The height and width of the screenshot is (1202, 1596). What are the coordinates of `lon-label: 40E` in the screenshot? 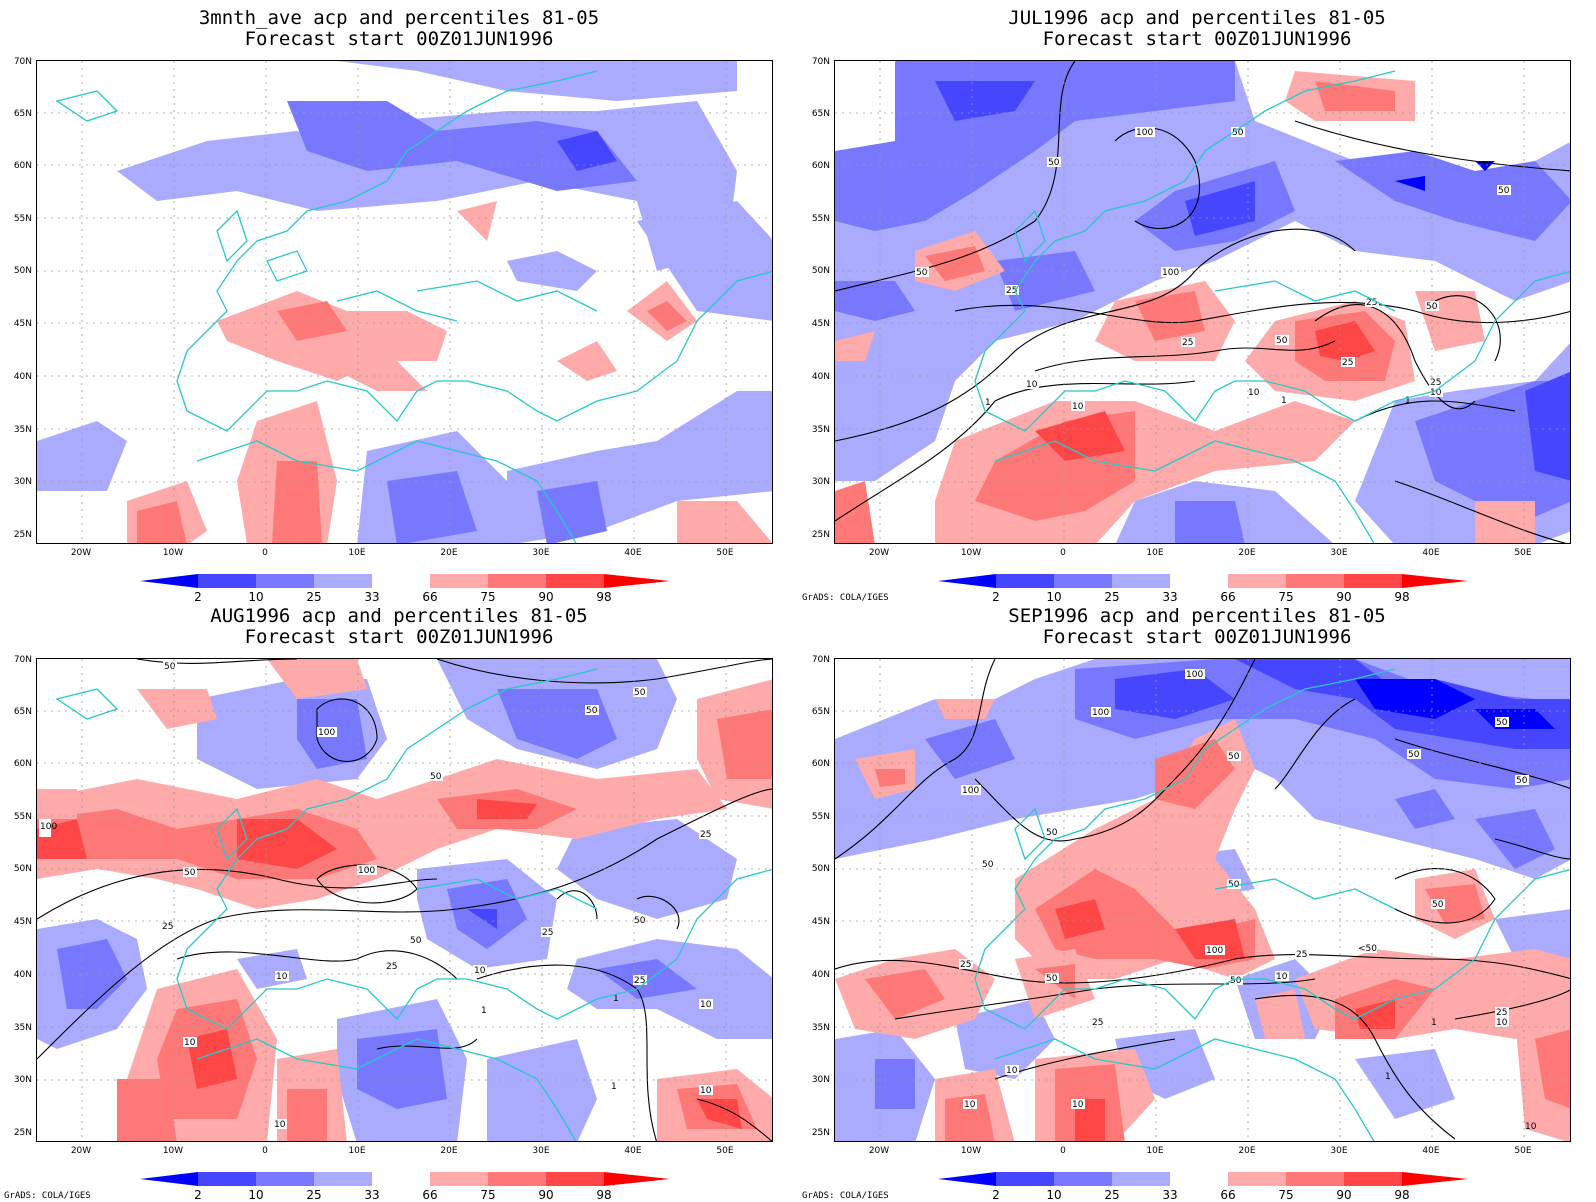 It's located at (633, 1151).